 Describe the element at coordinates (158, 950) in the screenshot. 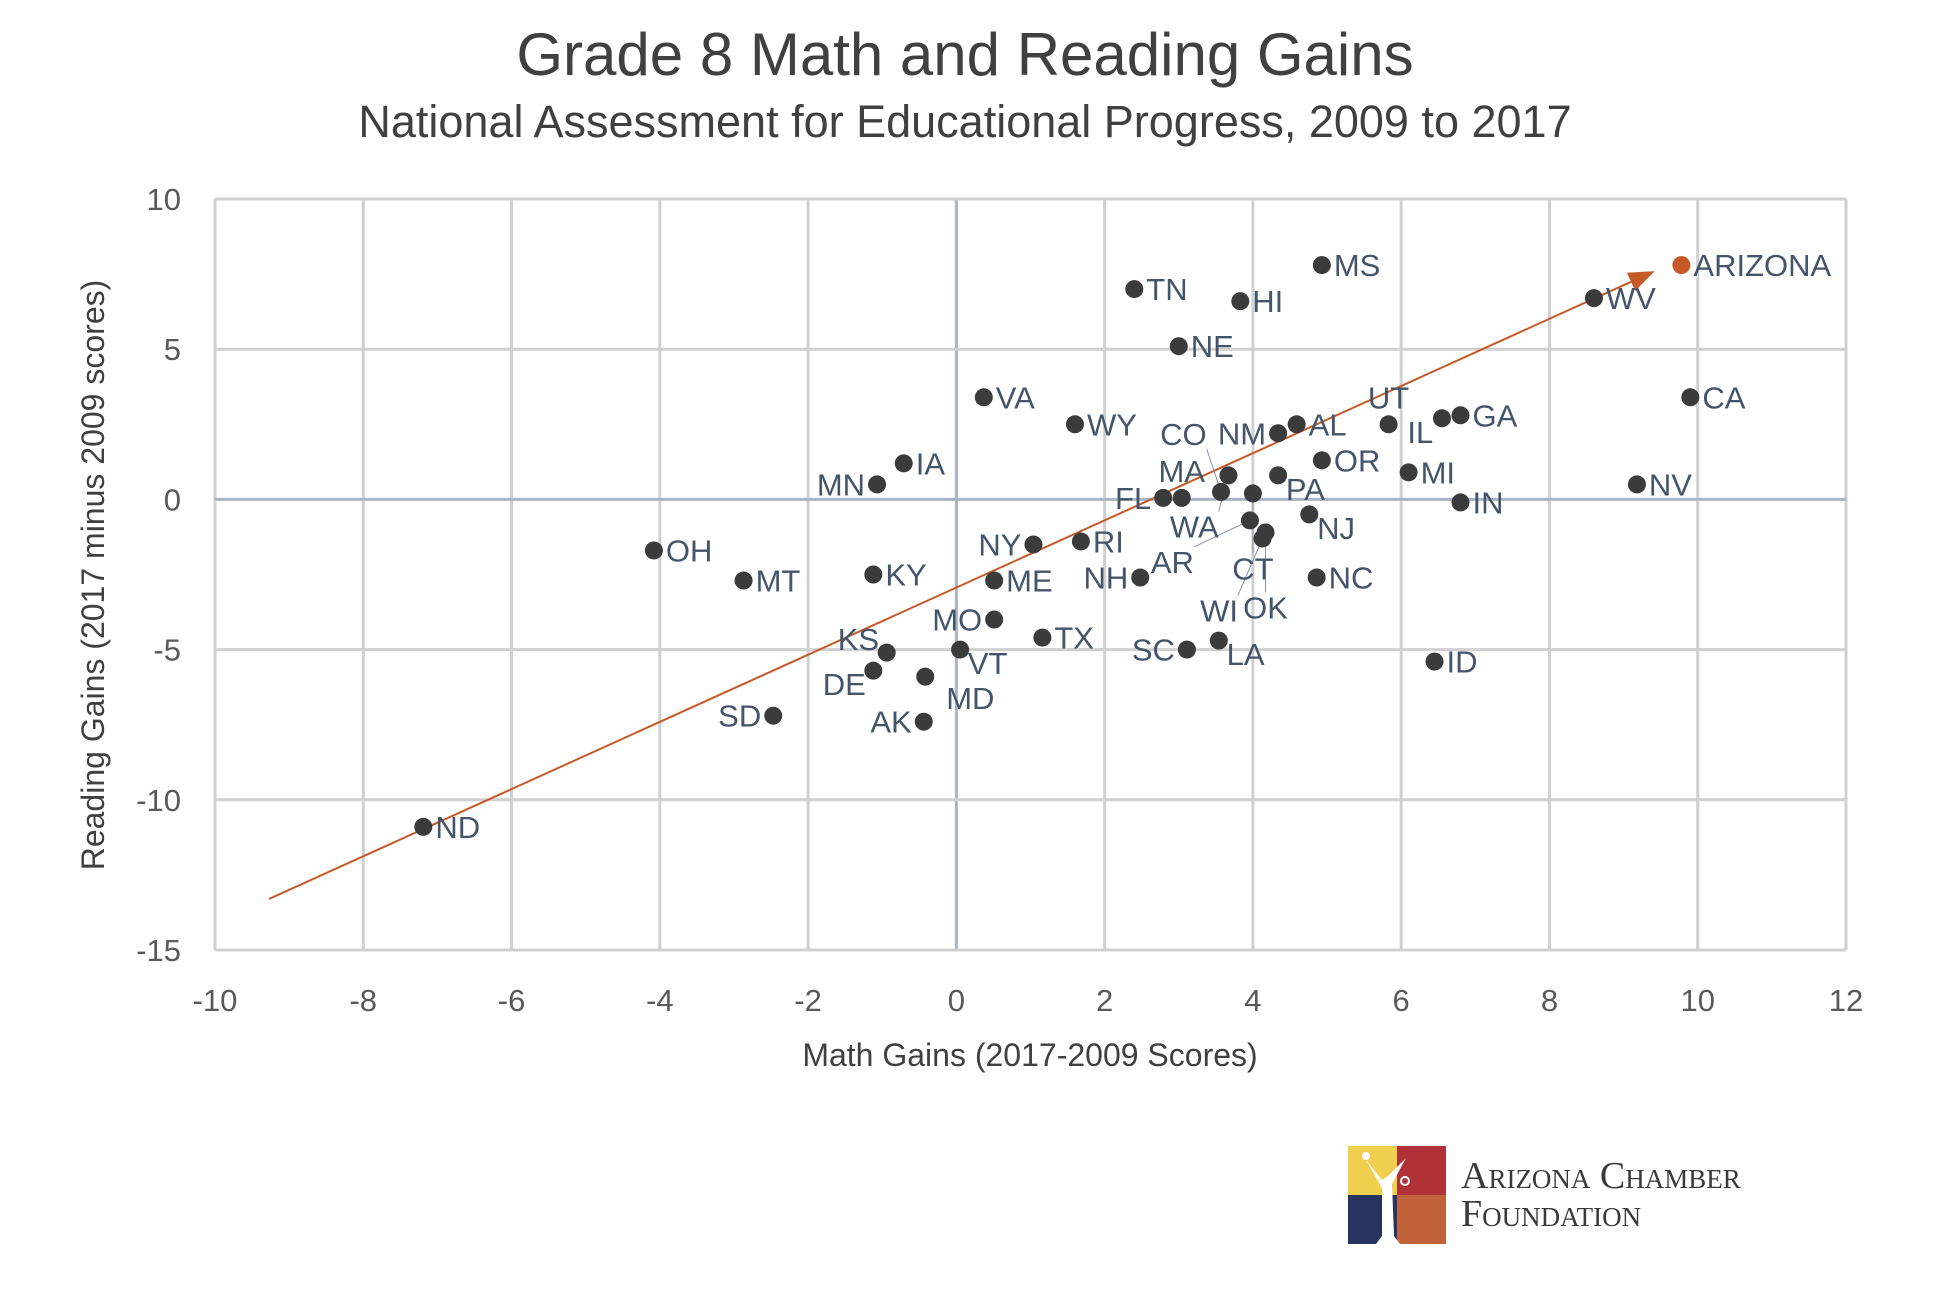

I see `y-tick-label: -15` at that location.